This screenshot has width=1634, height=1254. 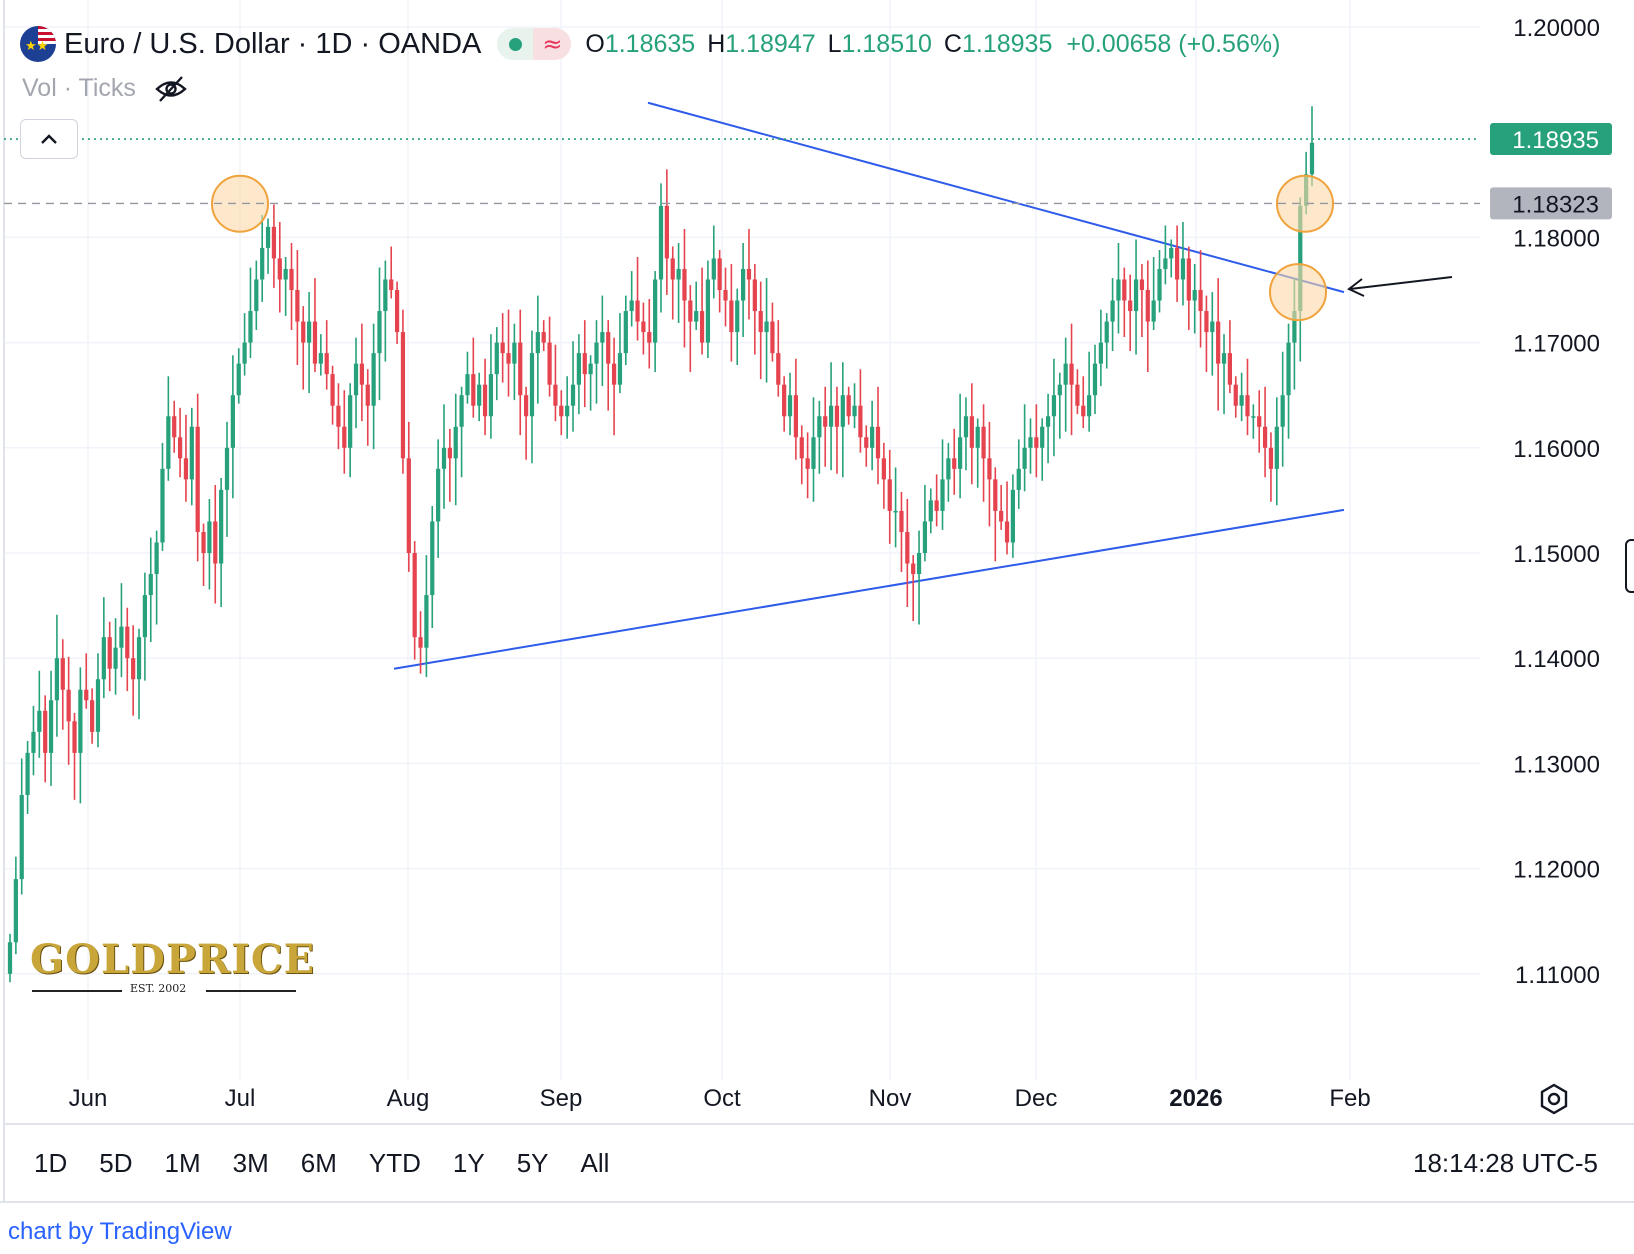 I want to click on period-5y-button: 5Y, so click(x=532, y=1163).